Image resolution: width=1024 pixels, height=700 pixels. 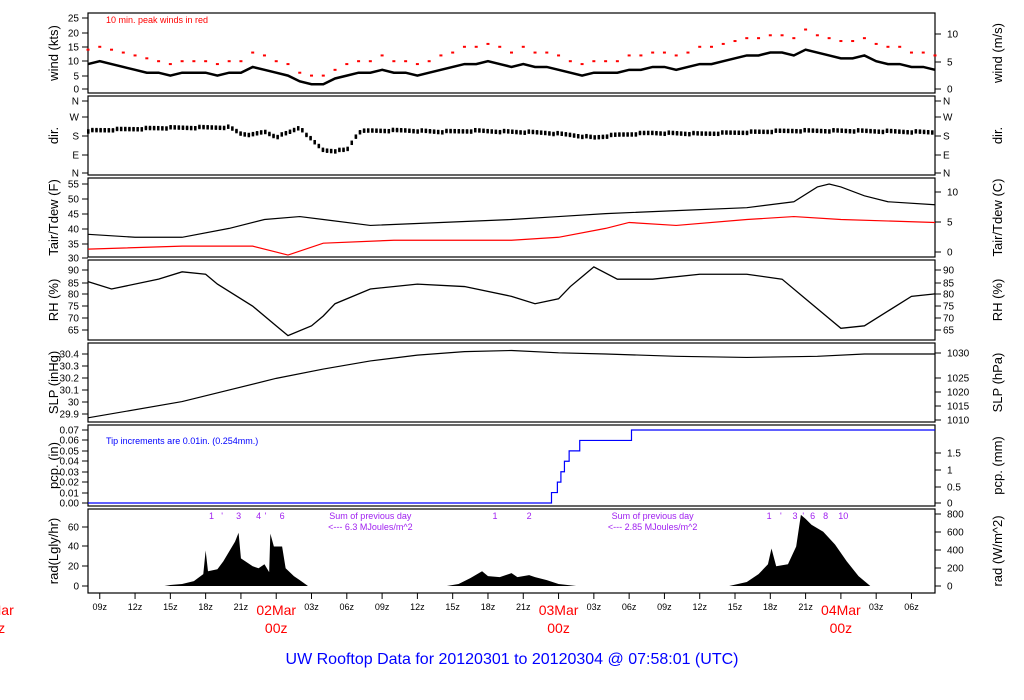 I want to click on rh-ytick-right-label: 85, so click(x=949, y=284).